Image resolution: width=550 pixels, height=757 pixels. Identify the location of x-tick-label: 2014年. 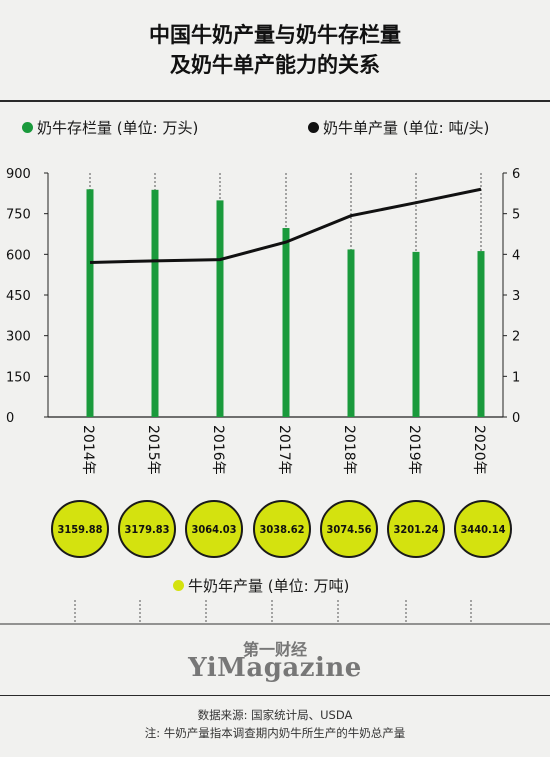
(88, 450).